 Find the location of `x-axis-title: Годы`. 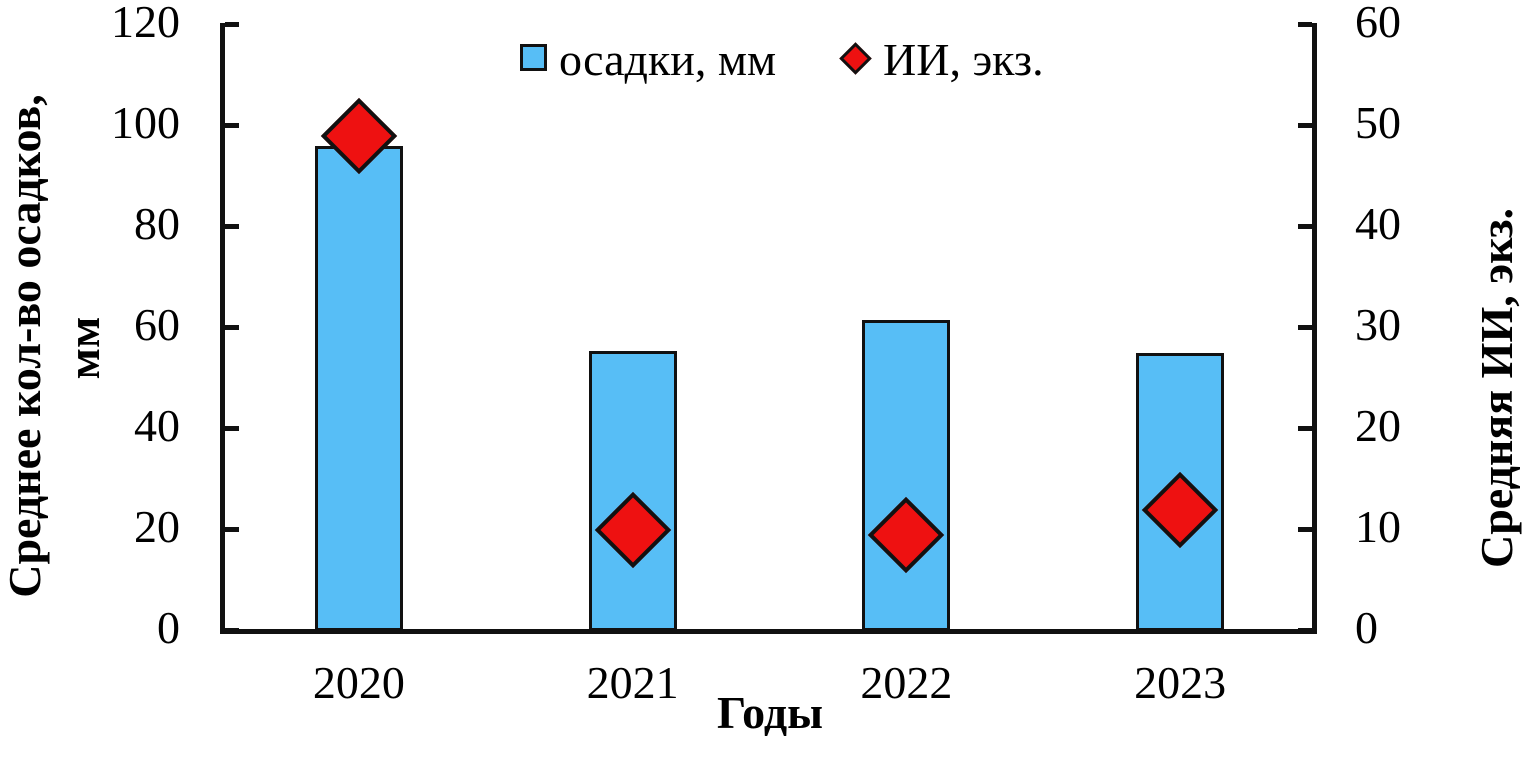

x-axis-title: Годы is located at coordinates (770, 712).